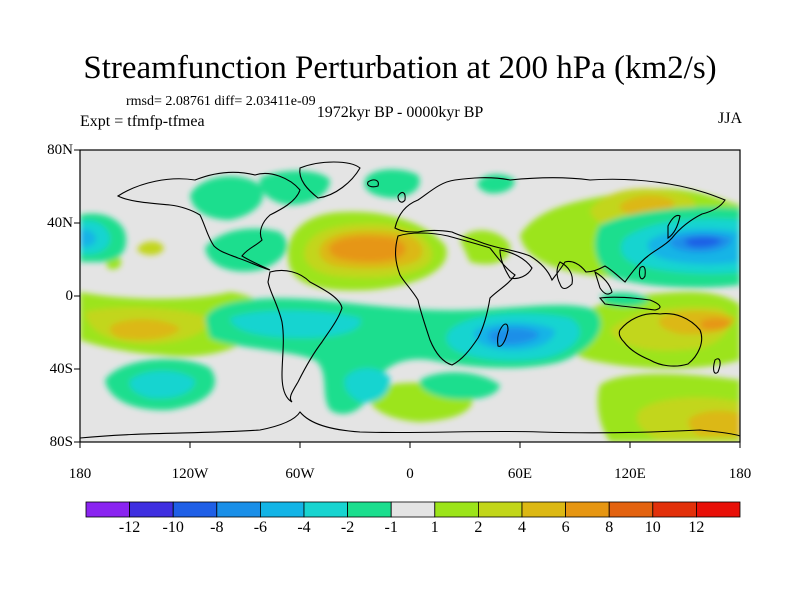 This screenshot has height=600, width=800. I want to click on indonesia-coast, so click(629, 303).